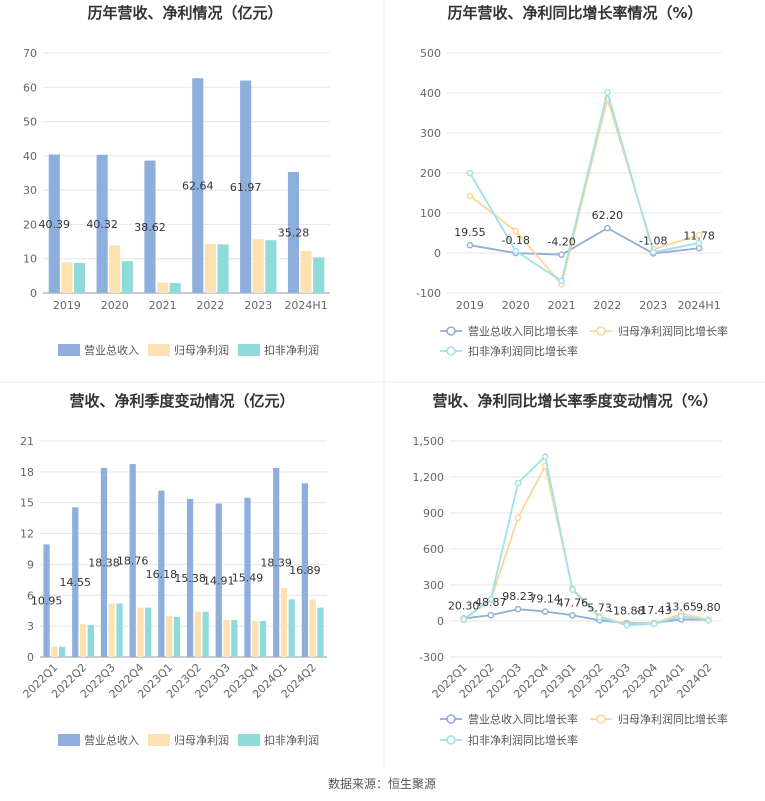 Image resolution: width=765 pixels, height=801 pixels. I want to click on line-data-label: 11.78, so click(699, 235).